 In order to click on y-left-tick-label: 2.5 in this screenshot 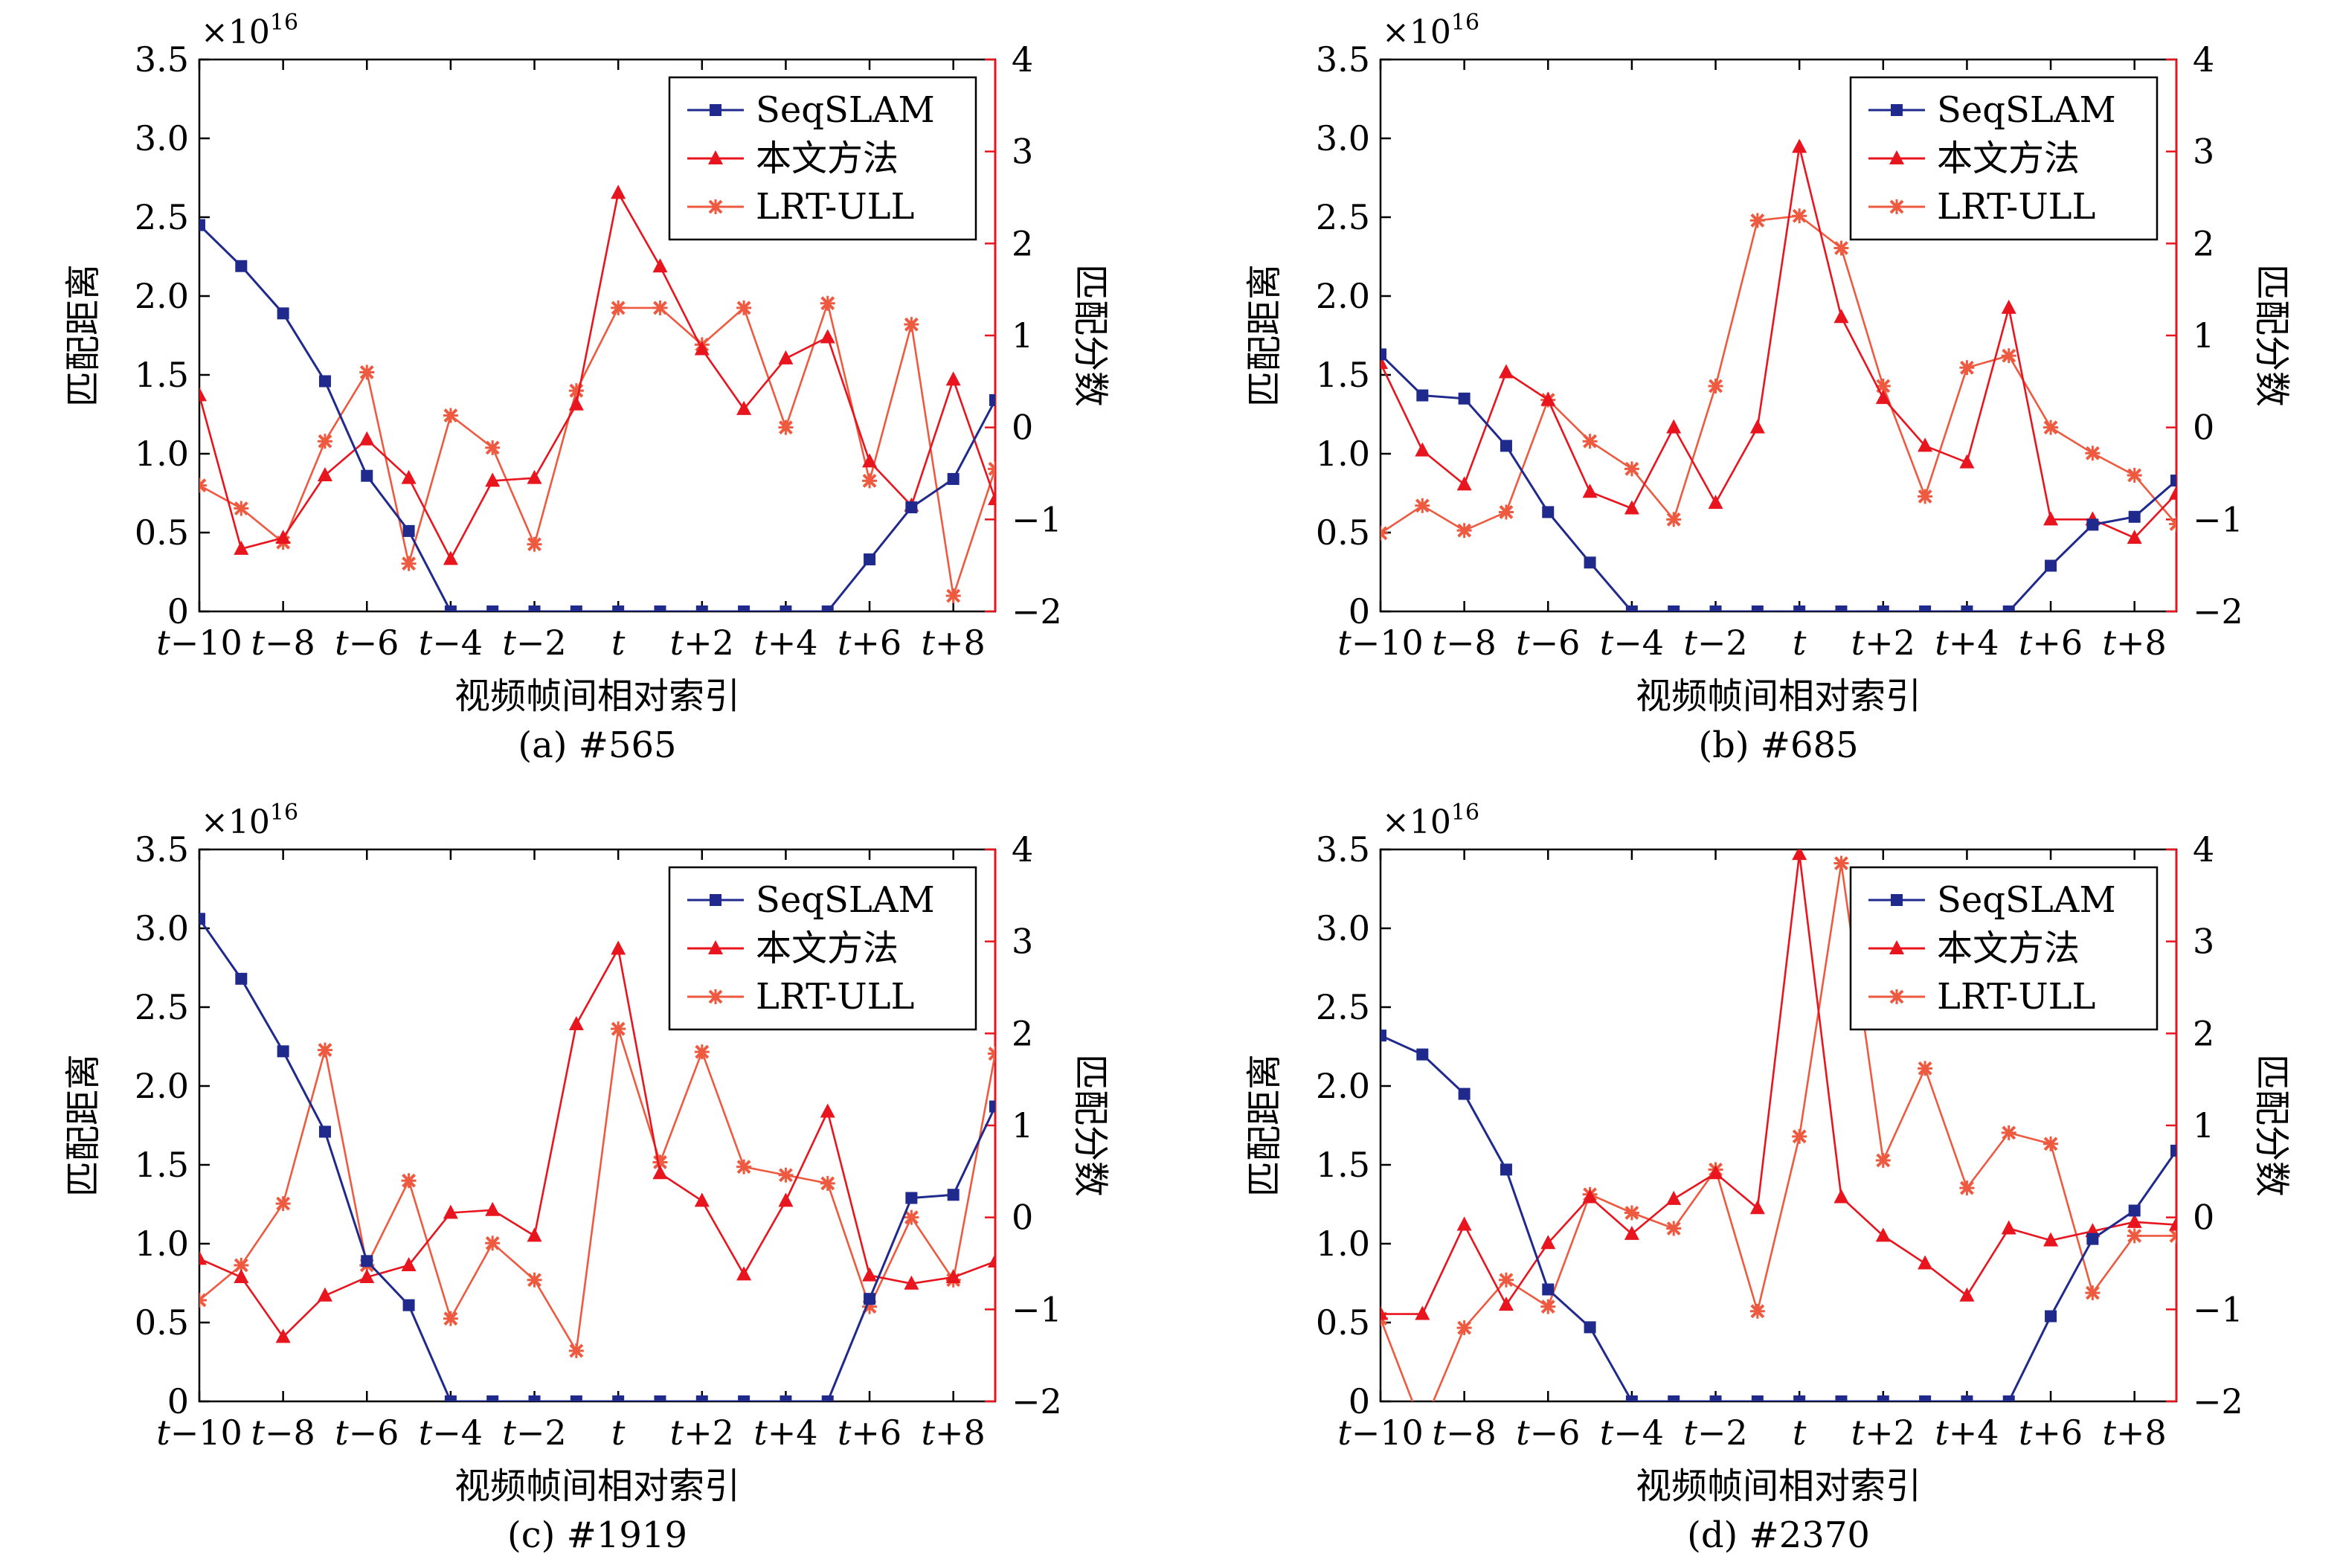, I will do `click(162, 1007)`.